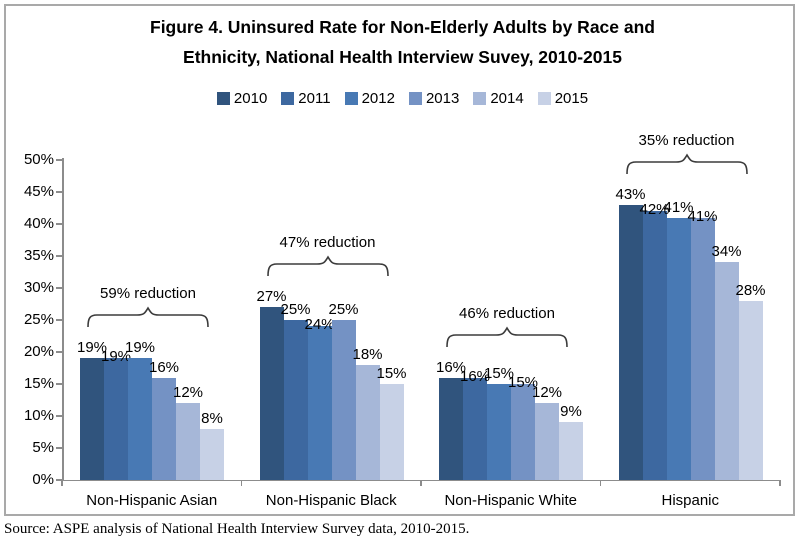 The height and width of the screenshot is (542, 805). What do you see at coordinates (271, 393) in the screenshot?
I see `bar-2010-non-hispanic-black` at bounding box center [271, 393].